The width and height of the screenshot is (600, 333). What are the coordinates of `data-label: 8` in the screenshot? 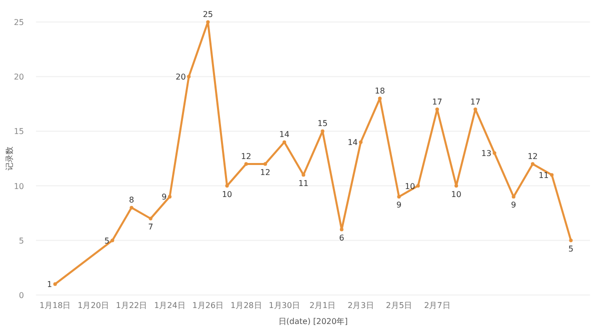 It's located at (131, 200).